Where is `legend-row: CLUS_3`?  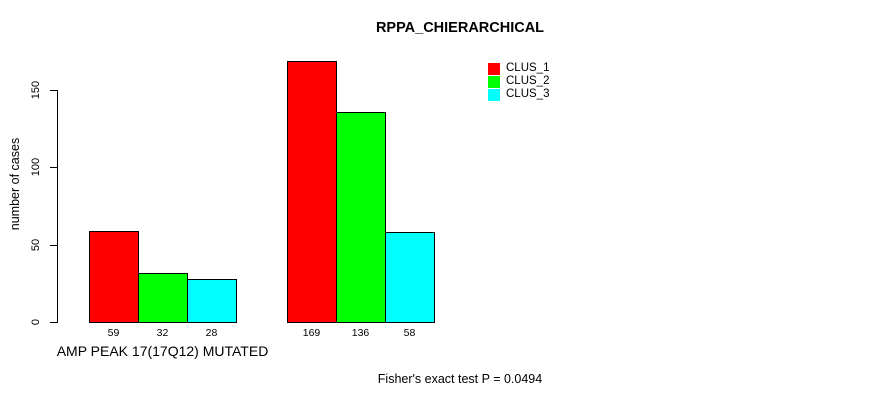
legend-row: CLUS_3 is located at coordinates (518, 94).